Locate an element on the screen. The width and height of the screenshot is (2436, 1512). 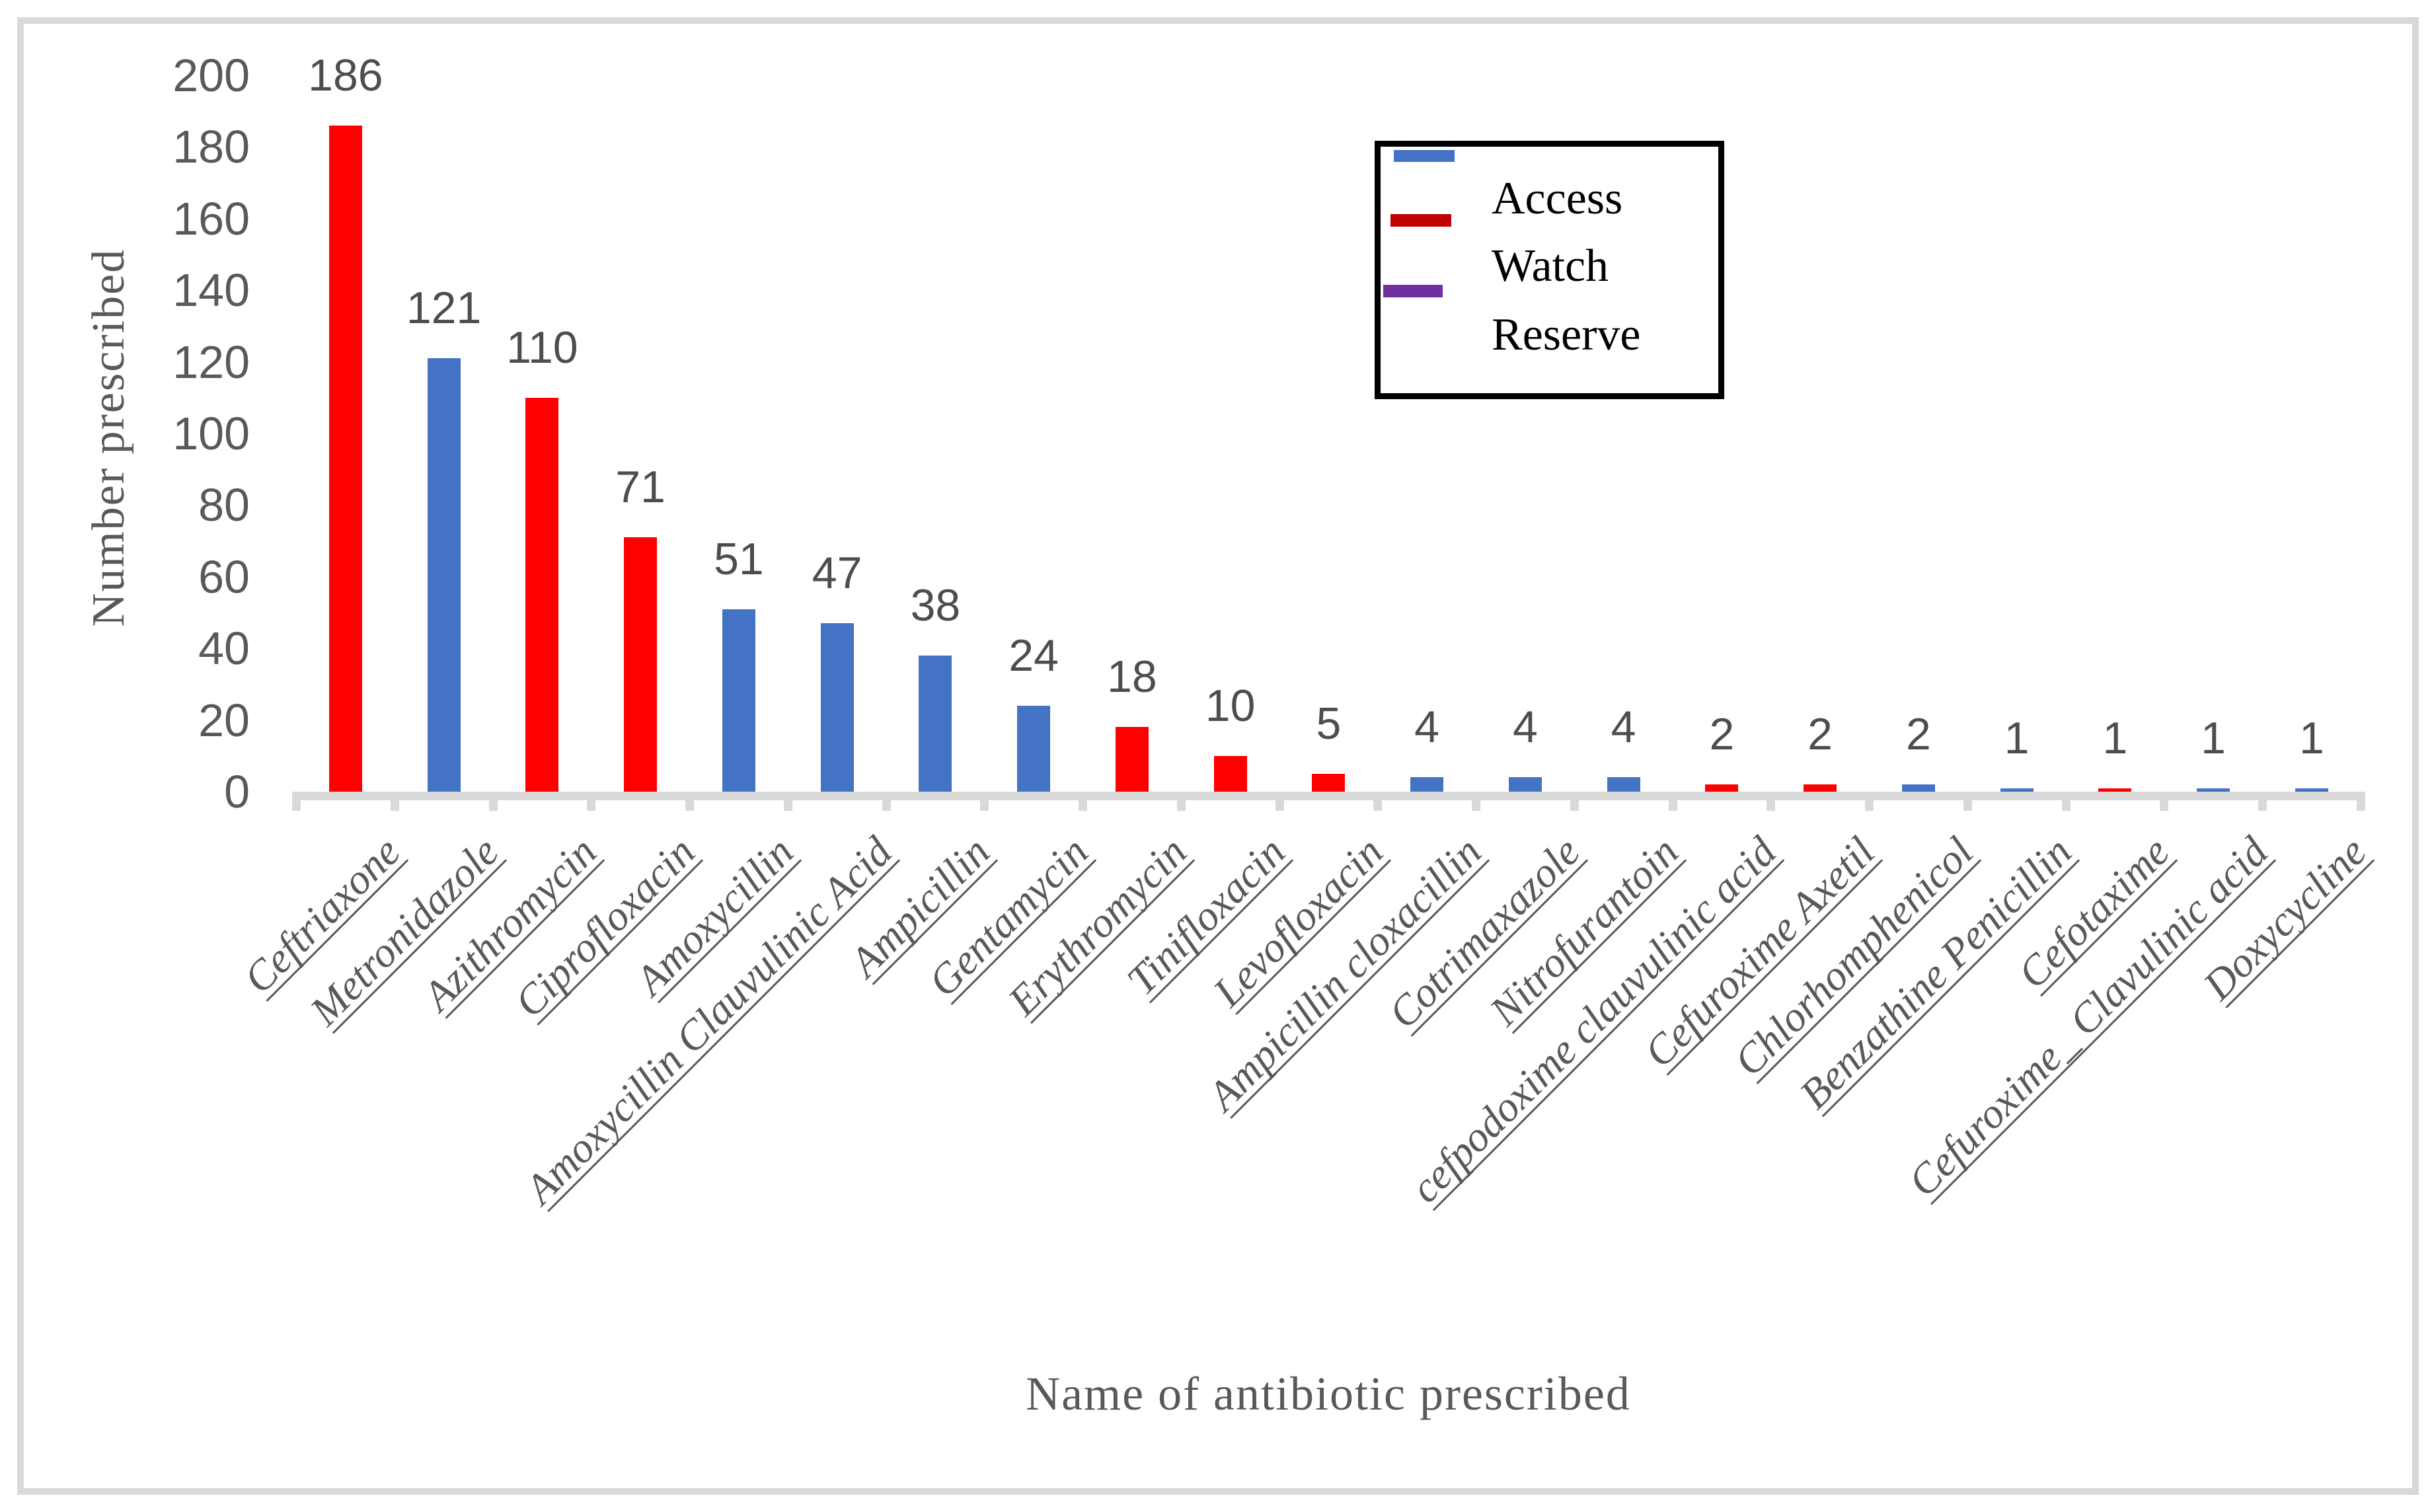
bar-value-label: 71 is located at coordinates (640, 488).